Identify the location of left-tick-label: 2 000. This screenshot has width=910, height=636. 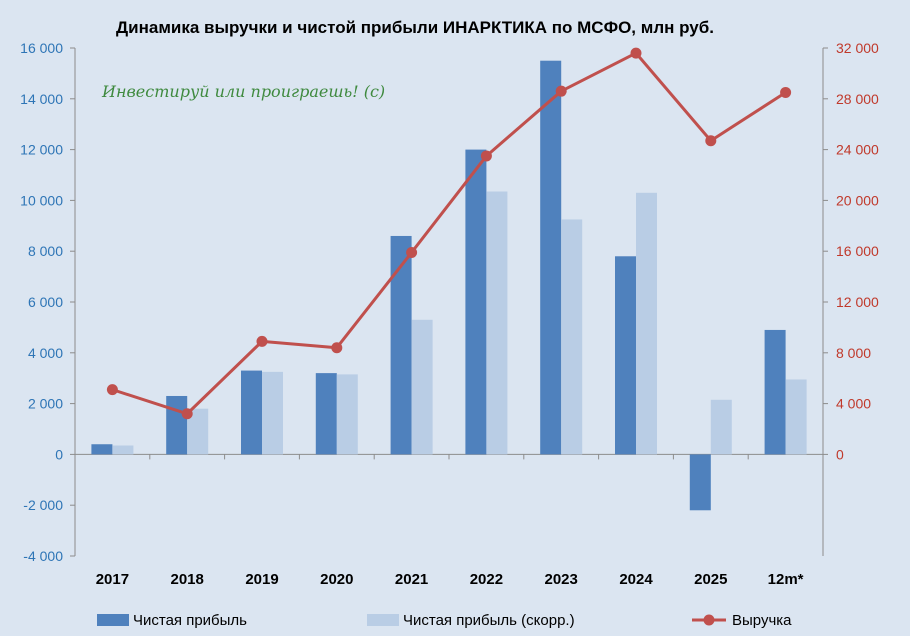
(45, 404).